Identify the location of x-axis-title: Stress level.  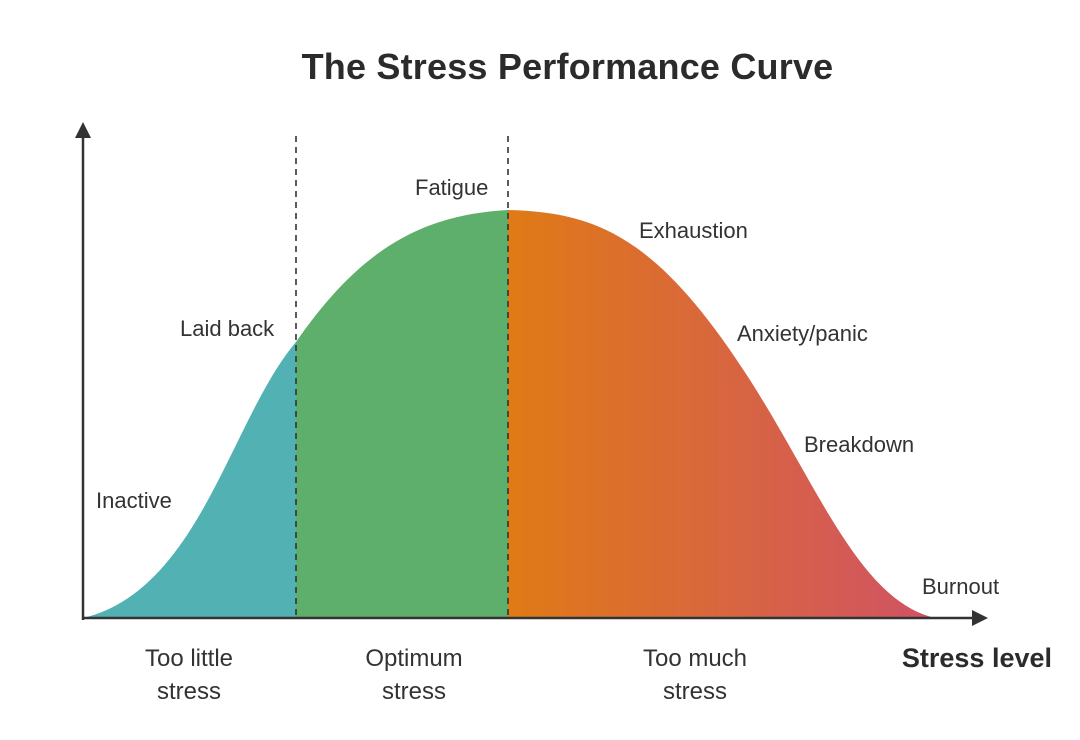
(977, 658).